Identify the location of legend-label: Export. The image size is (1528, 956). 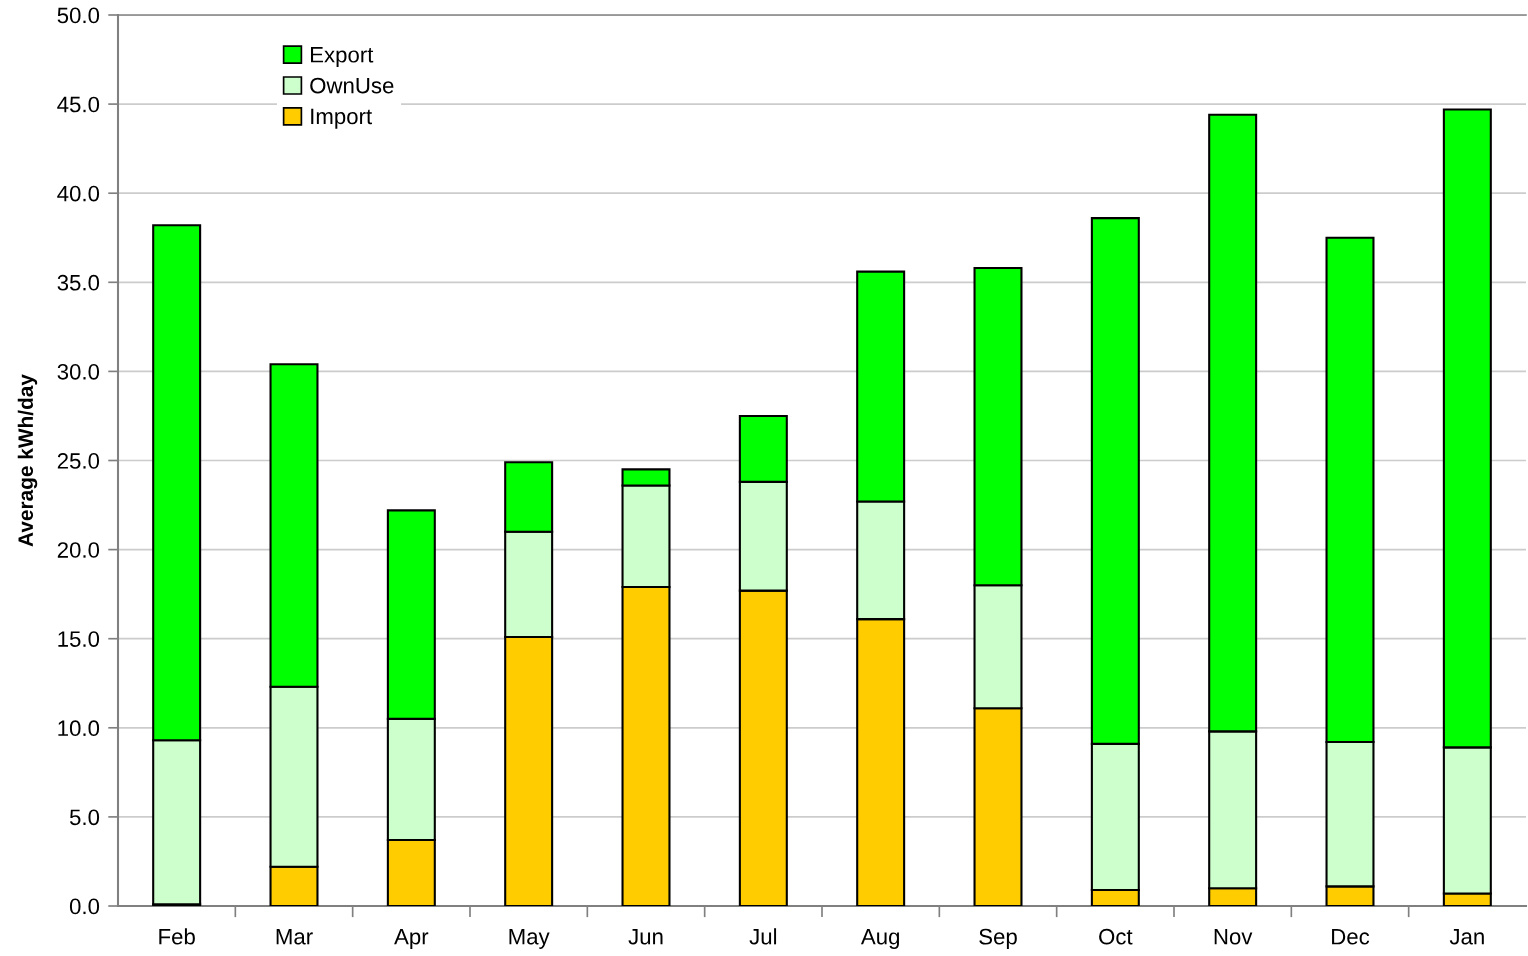
(342, 57).